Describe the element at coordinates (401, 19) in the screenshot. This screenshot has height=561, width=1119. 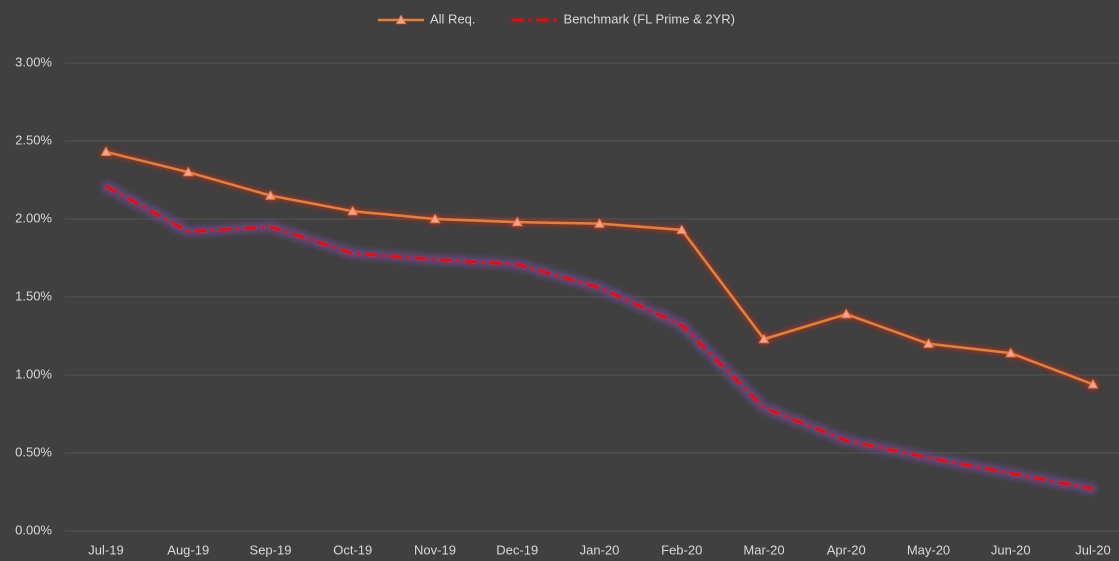
I see `legend-marker` at that location.